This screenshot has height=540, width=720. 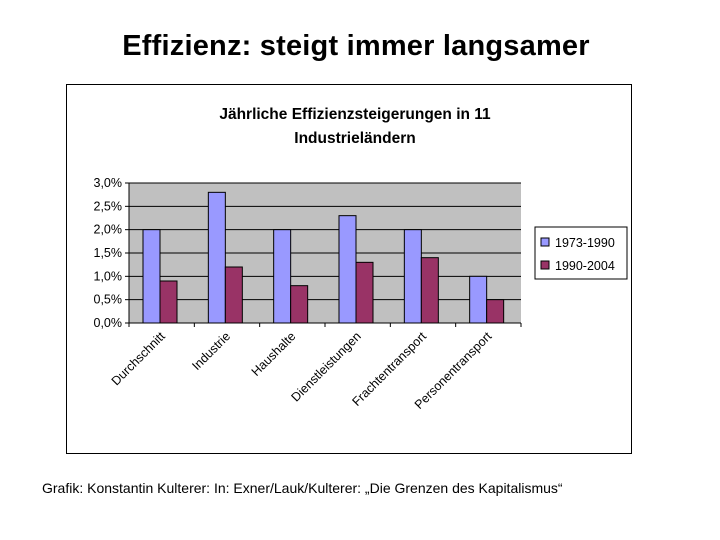 What do you see at coordinates (108, 276) in the screenshot?
I see `y-tick-label: 1,0%` at bounding box center [108, 276].